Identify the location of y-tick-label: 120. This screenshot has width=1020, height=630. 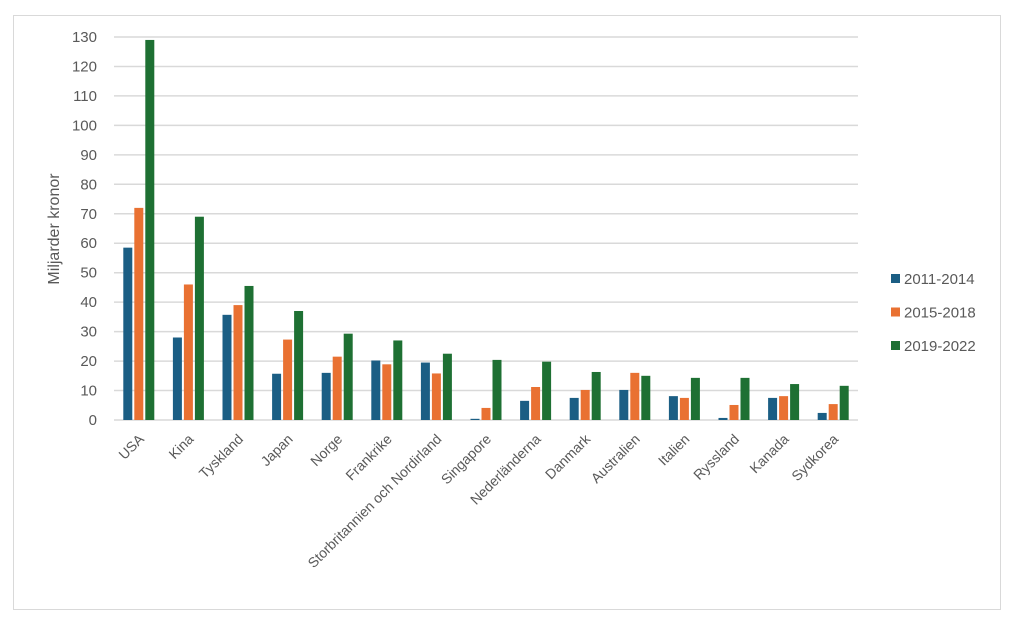
(84, 66).